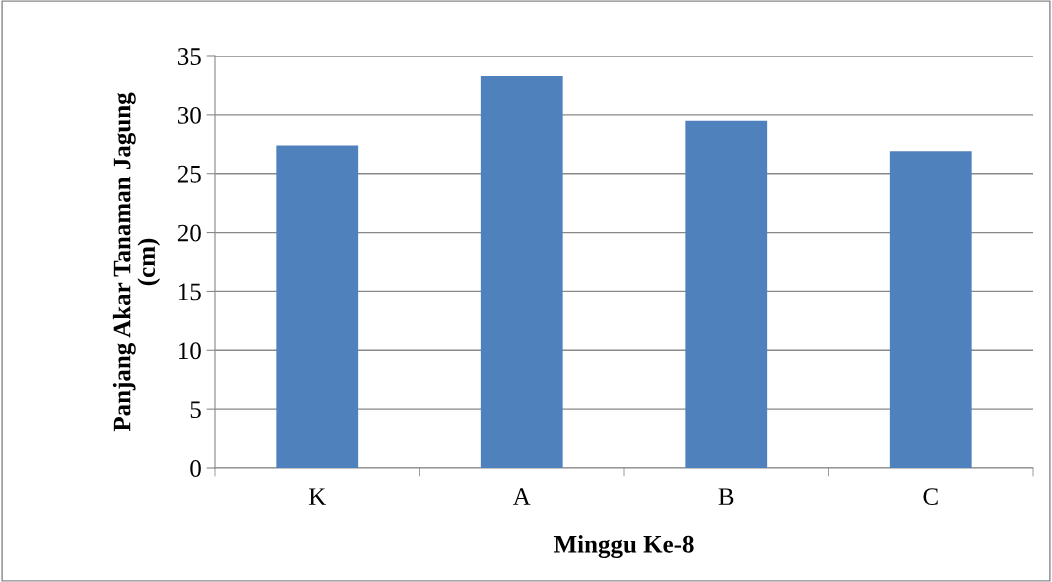 This screenshot has width=1052, height=582. Describe the element at coordinates (930, 497) in the screenshot. I see `x-tick-label: C` at that location.